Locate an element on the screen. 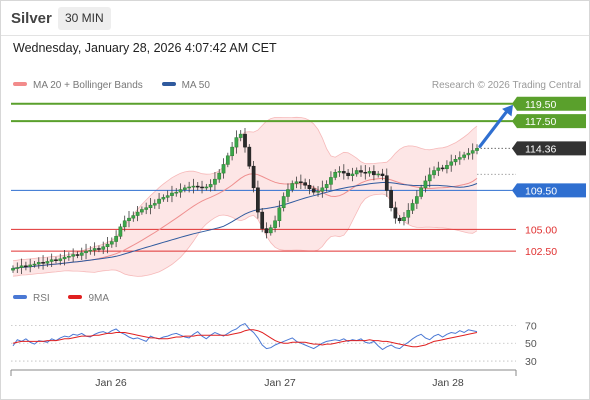 This screenshot has width=590, height=400. legend-item-rsi: RSI is located at coordinates (31, 298).